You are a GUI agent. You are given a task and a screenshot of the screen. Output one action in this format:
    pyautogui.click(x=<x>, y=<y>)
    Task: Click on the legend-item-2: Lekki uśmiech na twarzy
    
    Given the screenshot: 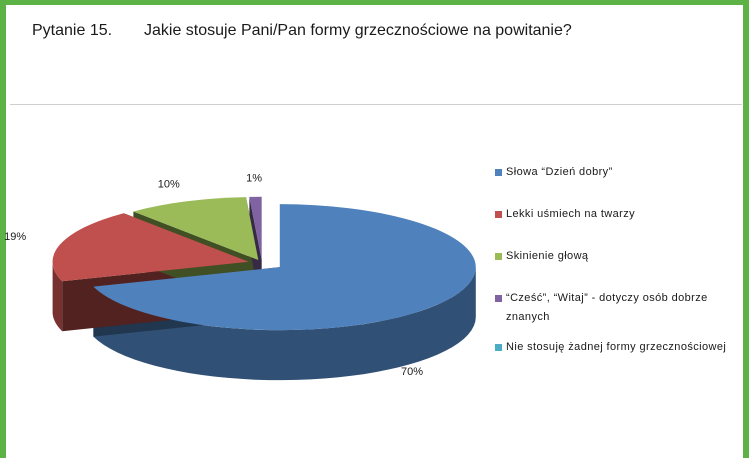 What is the action you would take?
    pyautogui.click(x=613, y=214)
    